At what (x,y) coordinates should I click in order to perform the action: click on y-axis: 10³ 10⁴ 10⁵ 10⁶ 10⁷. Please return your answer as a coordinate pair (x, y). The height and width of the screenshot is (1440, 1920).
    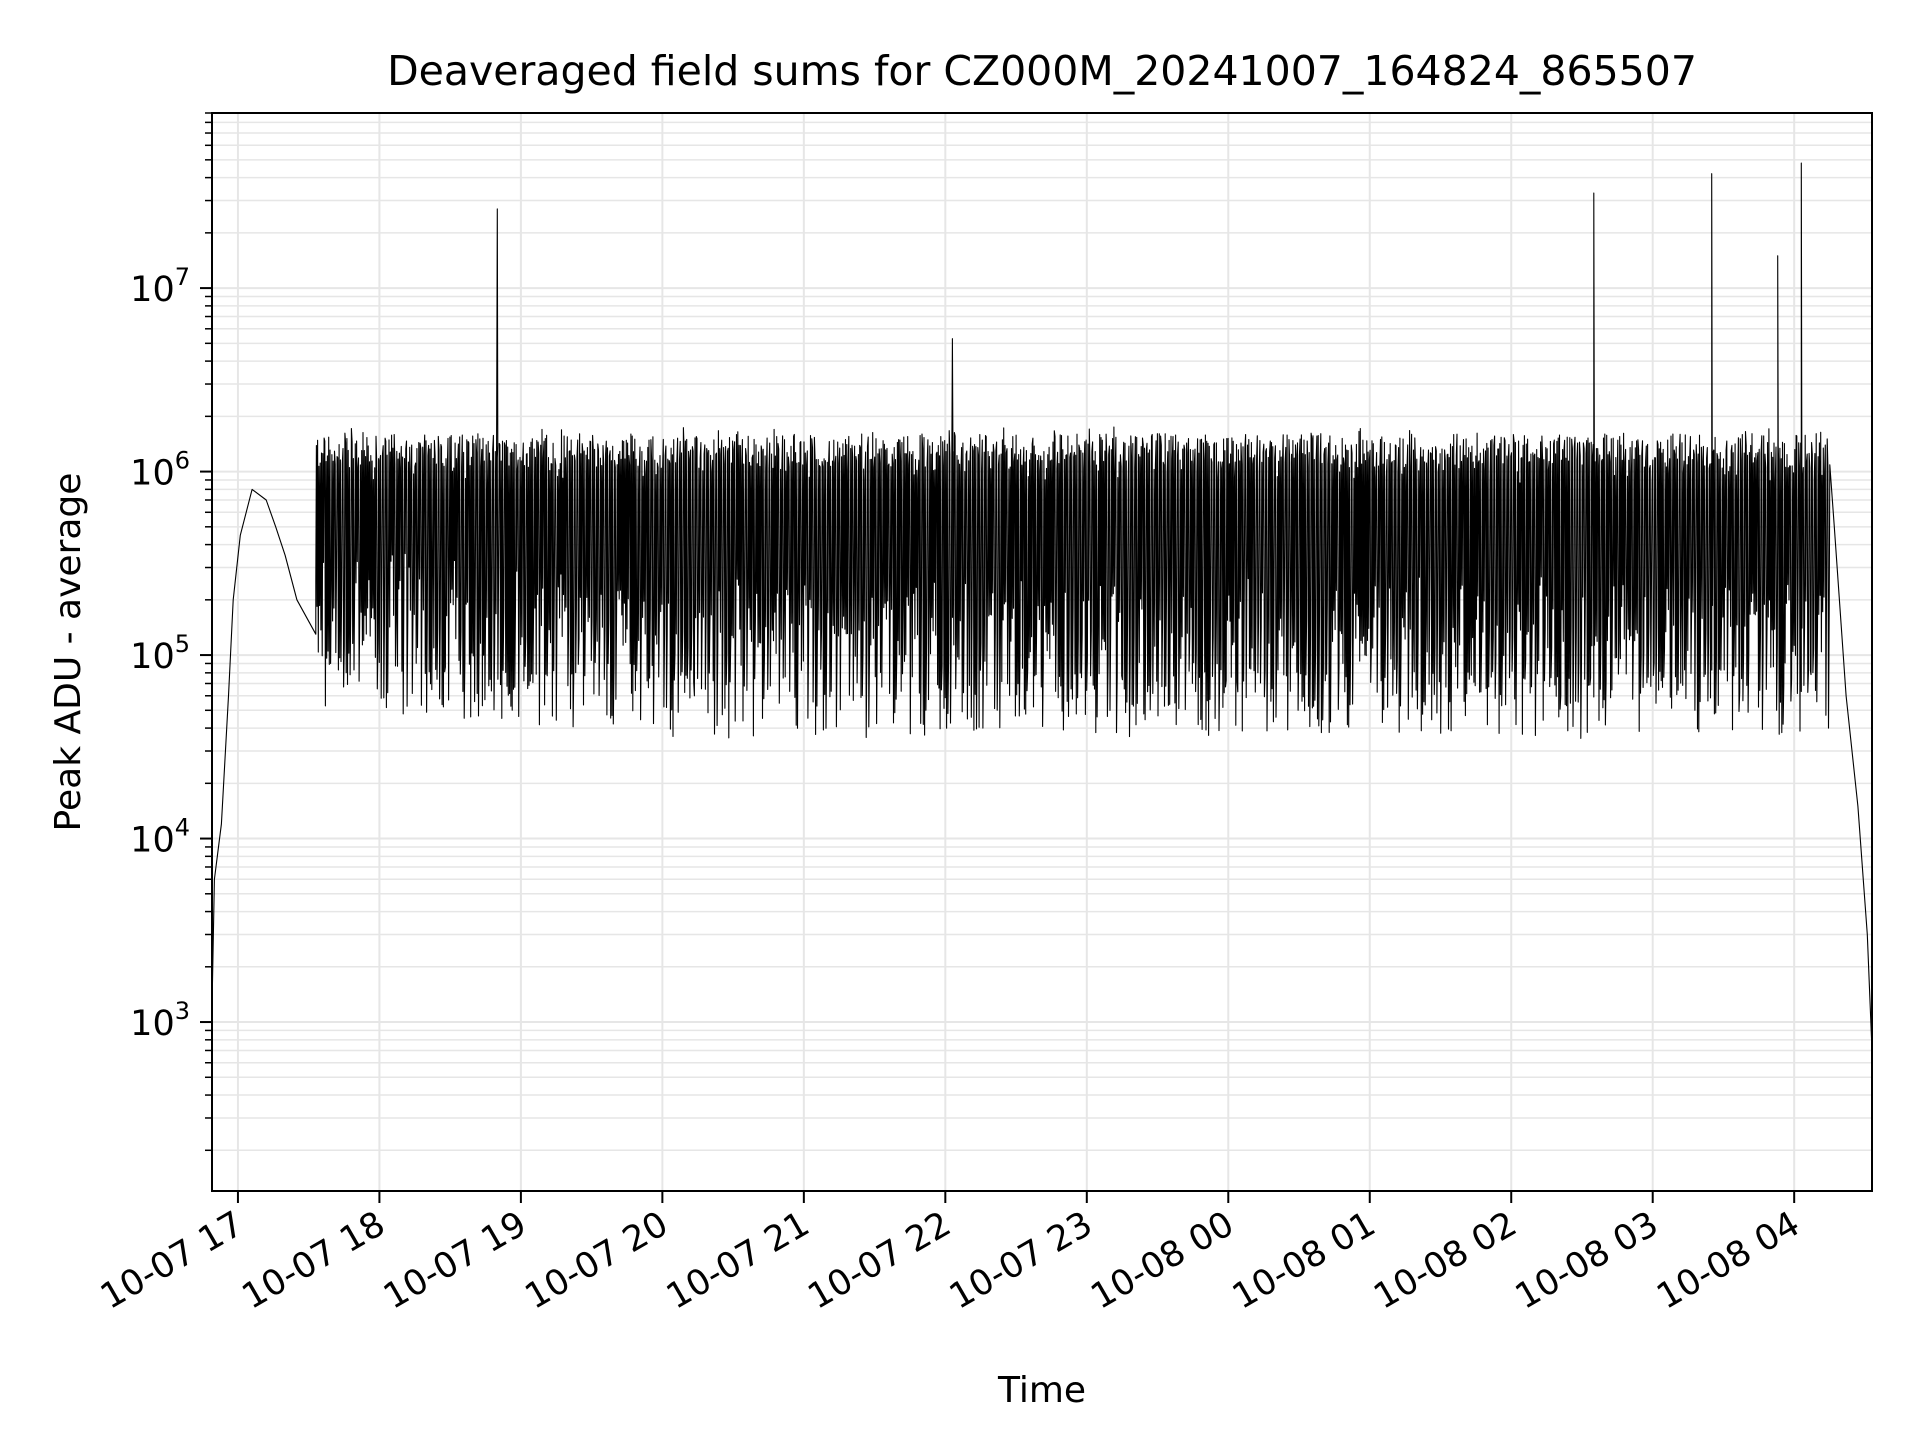
    Looking at the image, I should click on (171, 632).